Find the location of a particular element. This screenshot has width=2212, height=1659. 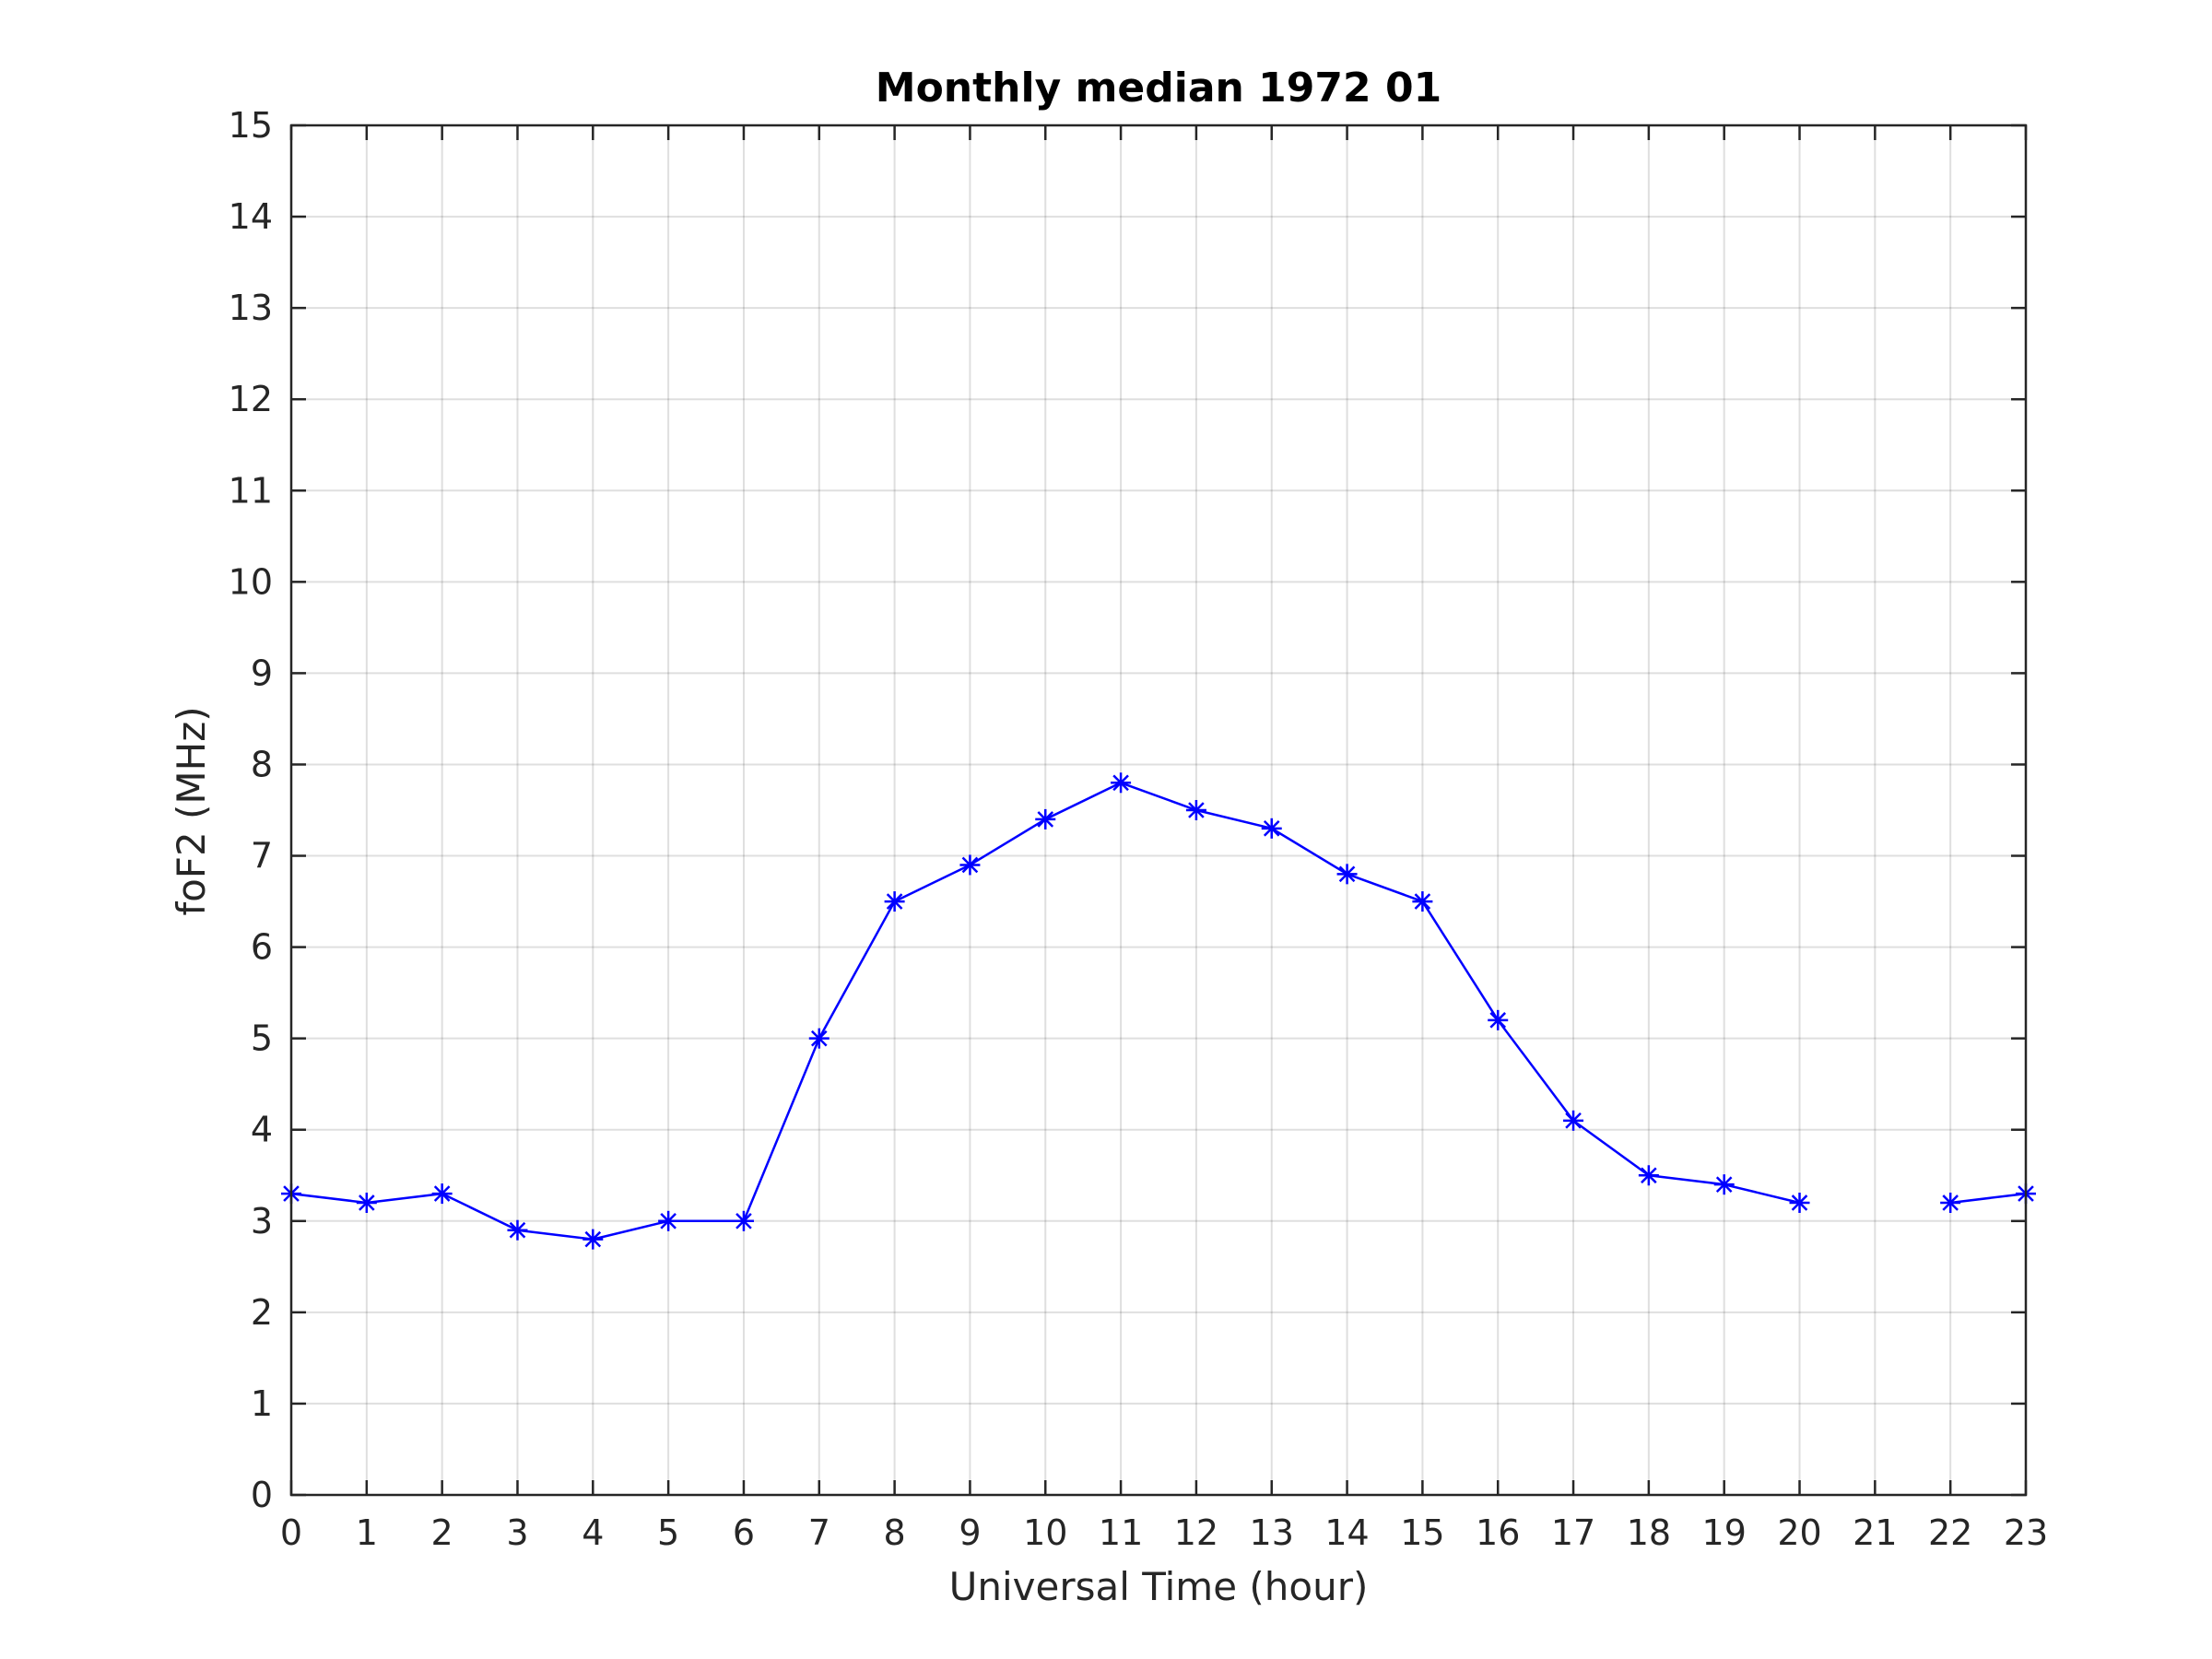

y-tick-label: 2 is located at coordinates (262, 1312).